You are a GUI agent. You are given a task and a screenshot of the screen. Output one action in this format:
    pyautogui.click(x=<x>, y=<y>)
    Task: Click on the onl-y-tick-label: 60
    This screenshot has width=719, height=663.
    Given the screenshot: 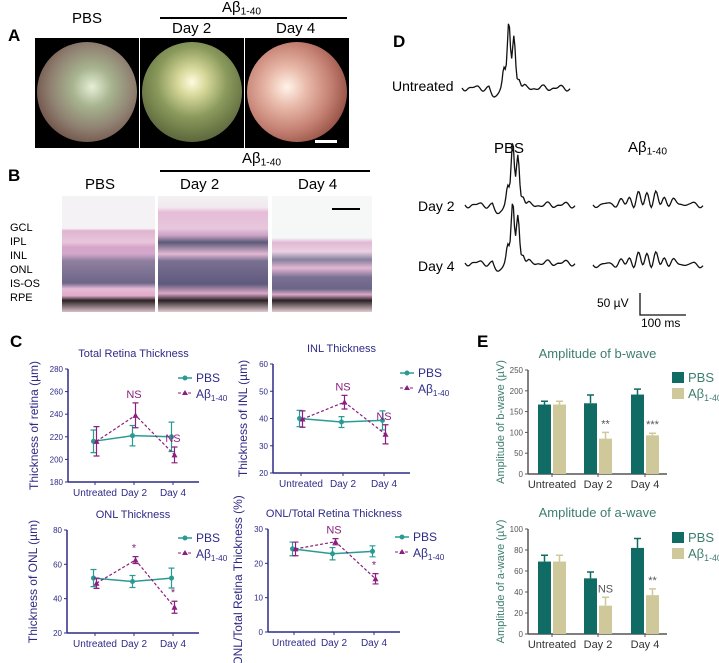 What is the action you would take?
    pyautogui.click(x=57, y=564)
    